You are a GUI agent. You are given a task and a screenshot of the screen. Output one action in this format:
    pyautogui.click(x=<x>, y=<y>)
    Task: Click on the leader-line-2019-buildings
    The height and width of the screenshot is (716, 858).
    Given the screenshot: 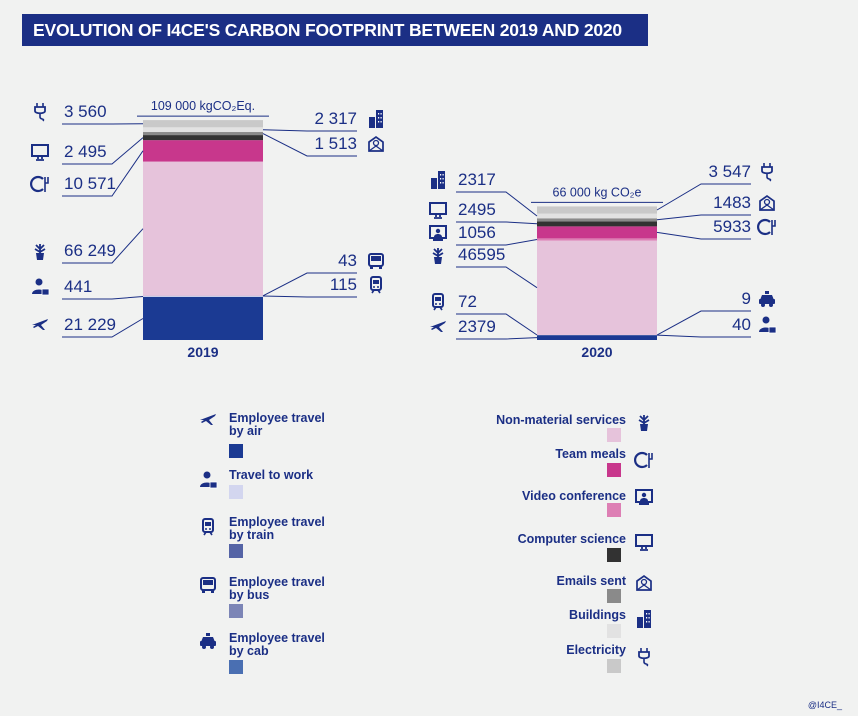 What is the action you would take?
    pyautogui.click(x=309, y=130)
    